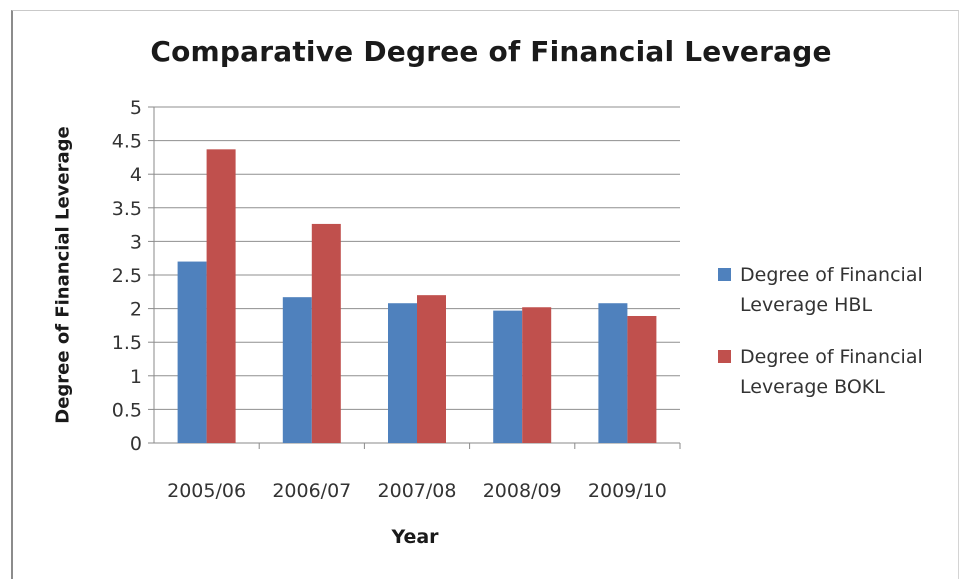 Image resolution: width=962 pixels, height=581 pixels. I want to click on y-tick-label: 0, so click(136, 444).